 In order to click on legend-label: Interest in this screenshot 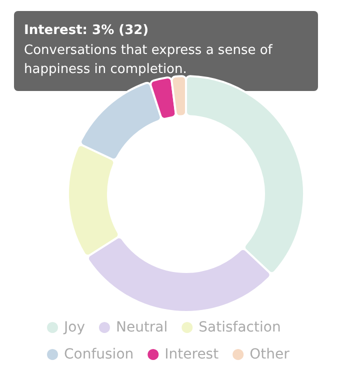, I will do `click(192, 354)`.